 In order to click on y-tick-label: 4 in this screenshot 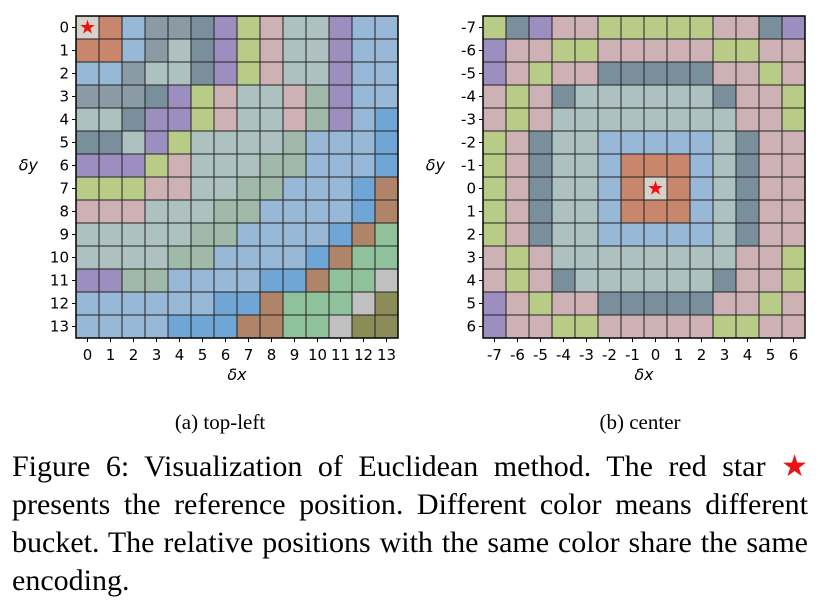, I will do `click(471, 281)`.